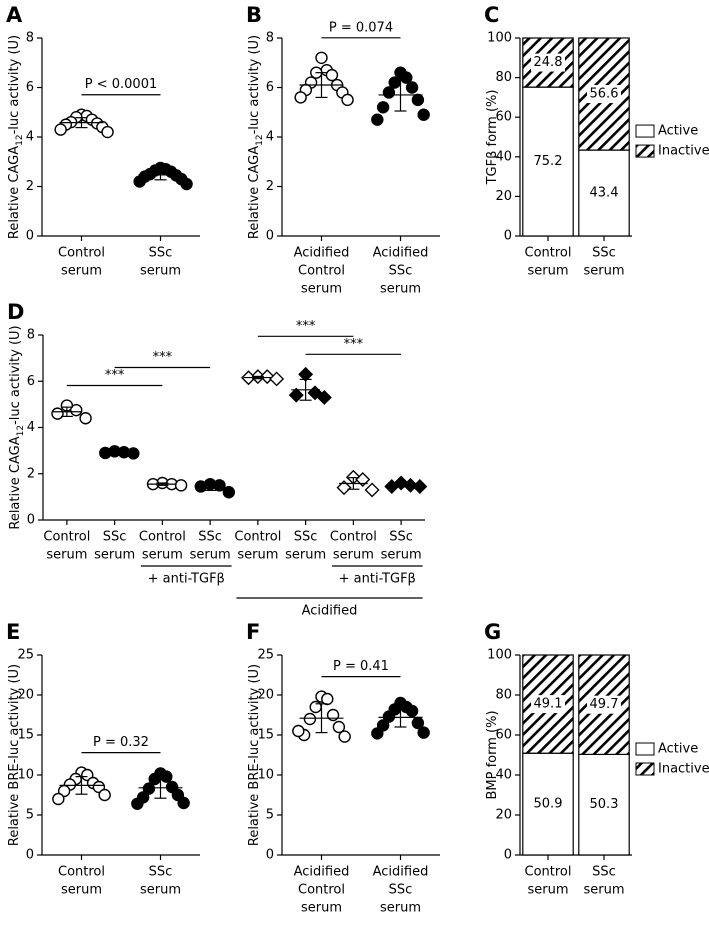 Image resolution: width=709 pixels, height=945 pixels. Describe the element at coordinates (270, 137) in the screenshot. I see `y-tick-label: 4` at that location.